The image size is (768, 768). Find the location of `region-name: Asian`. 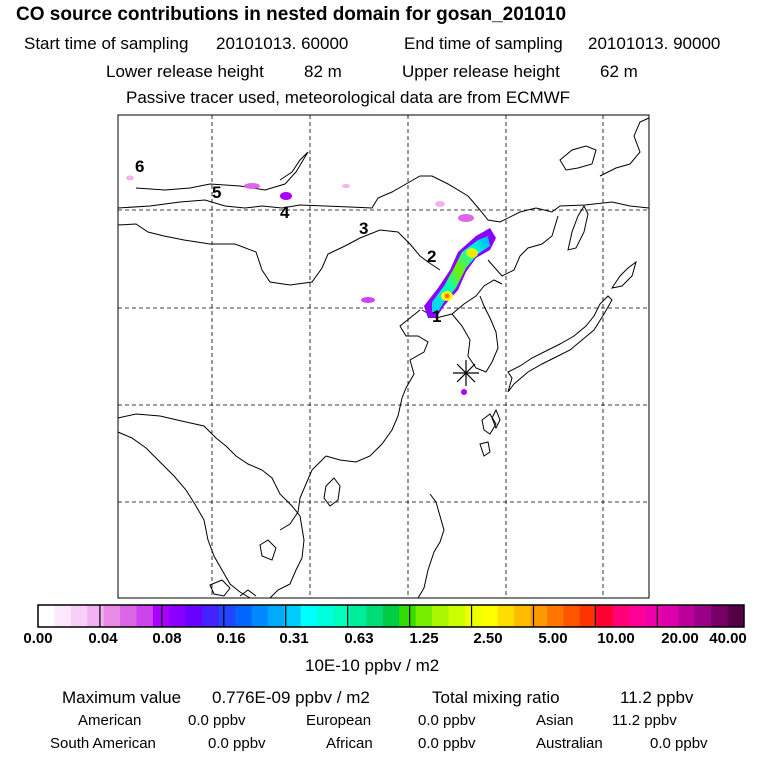

region-name: Asian is located at coordinates (555, 720).